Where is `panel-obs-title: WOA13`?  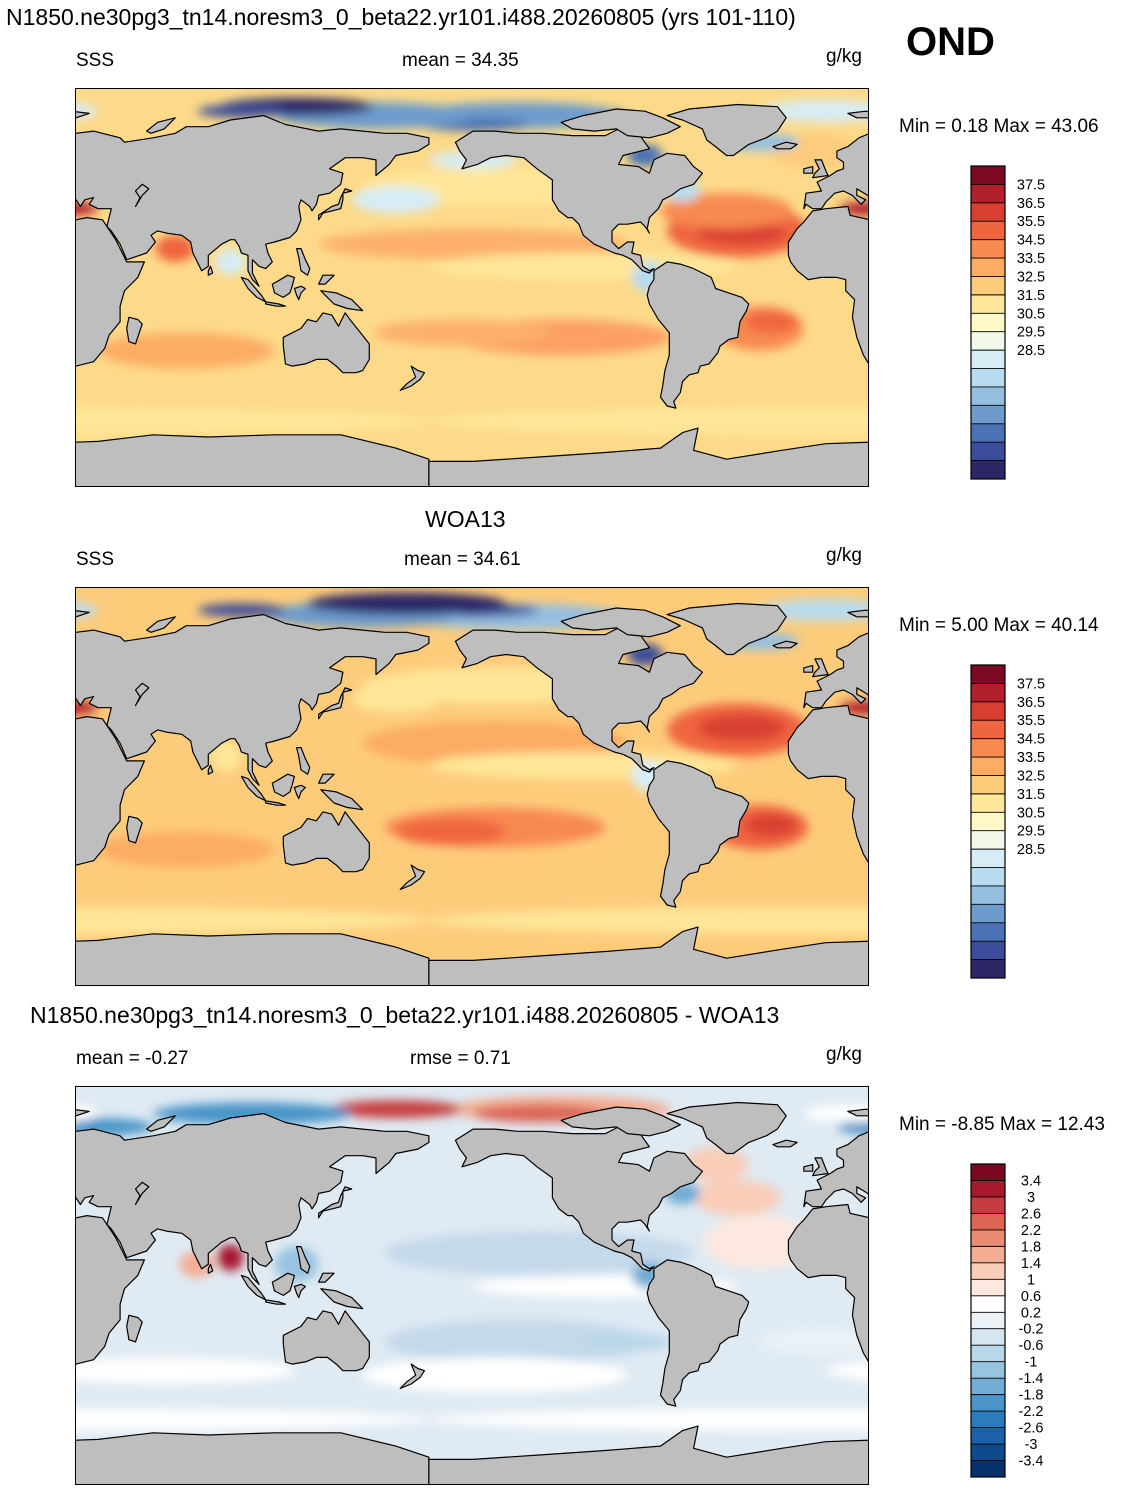 panel-obs-title: WOA13 is located at coordinates (465, 519).